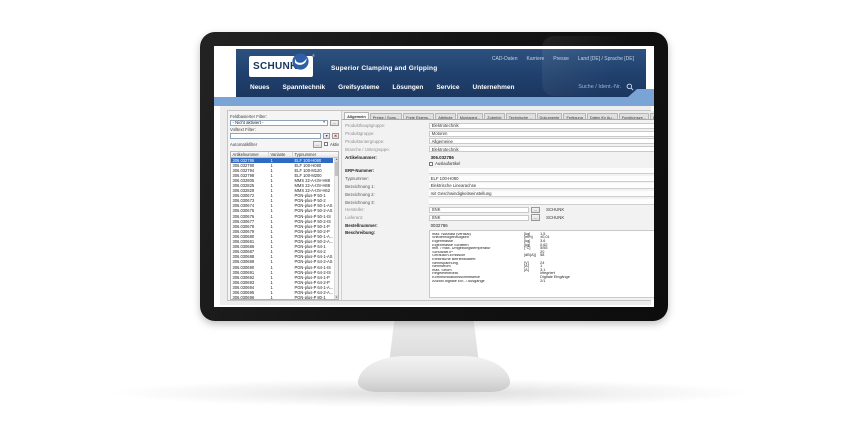  I want to click on table-row: 306.030693 1 PGN-plus-P 64-2-P, so click(282, 282).